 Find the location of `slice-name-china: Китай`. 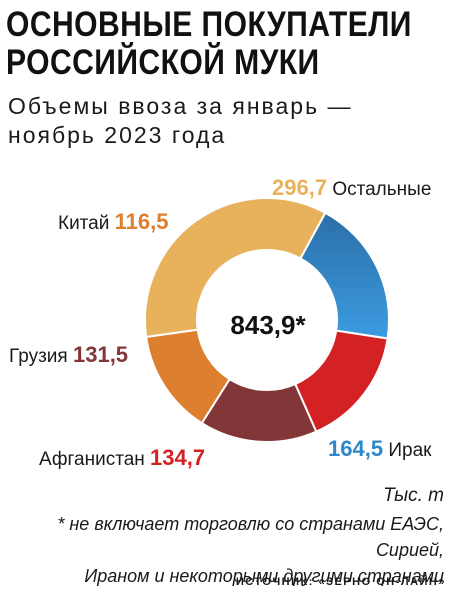

slice-name-china: Китай is located at coordinates (84, 223).